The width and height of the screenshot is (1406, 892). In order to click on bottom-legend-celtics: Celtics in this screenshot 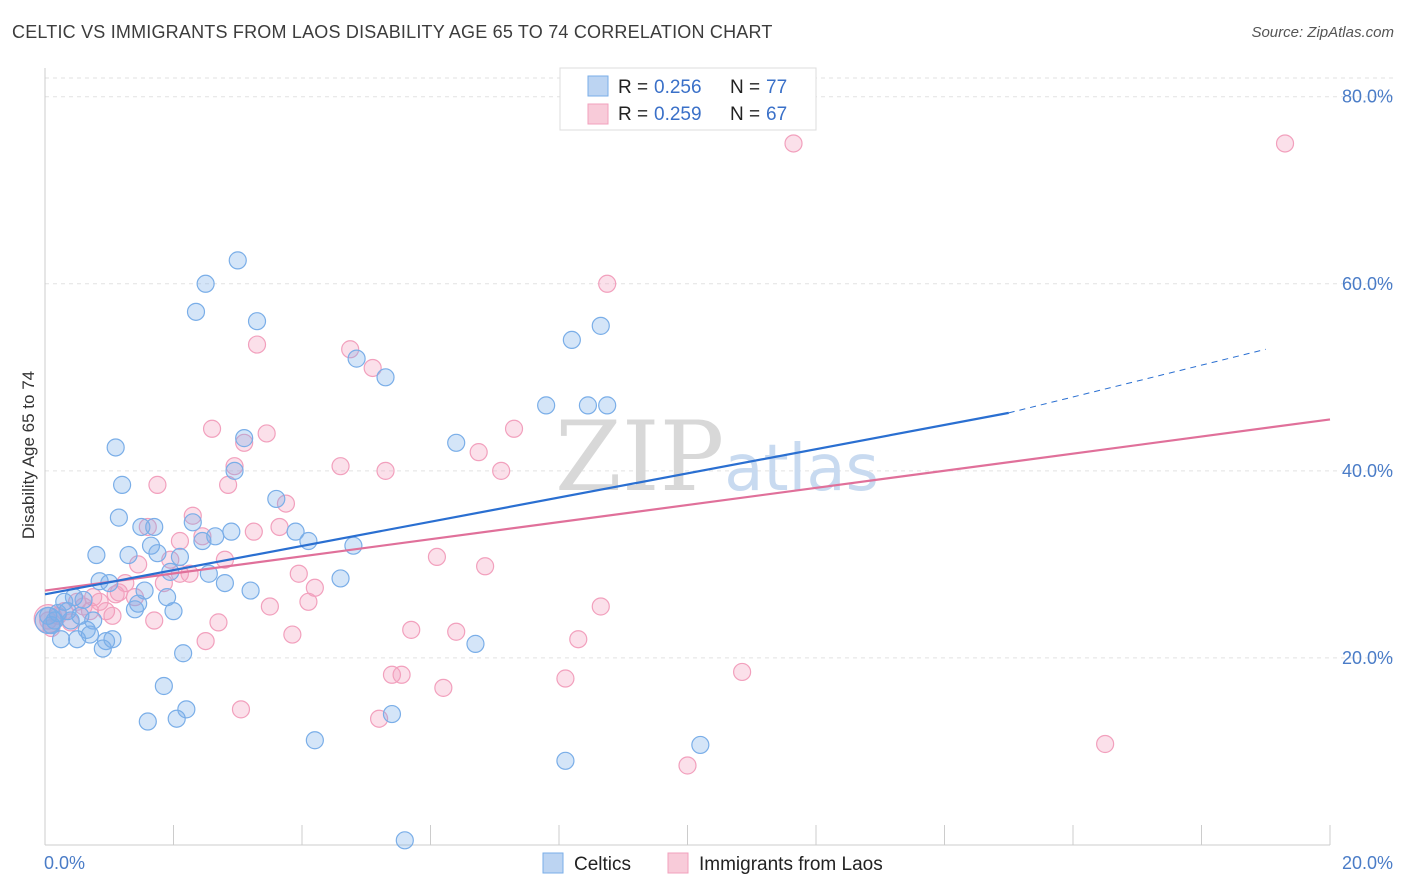, I will do `click(602, 864)`.